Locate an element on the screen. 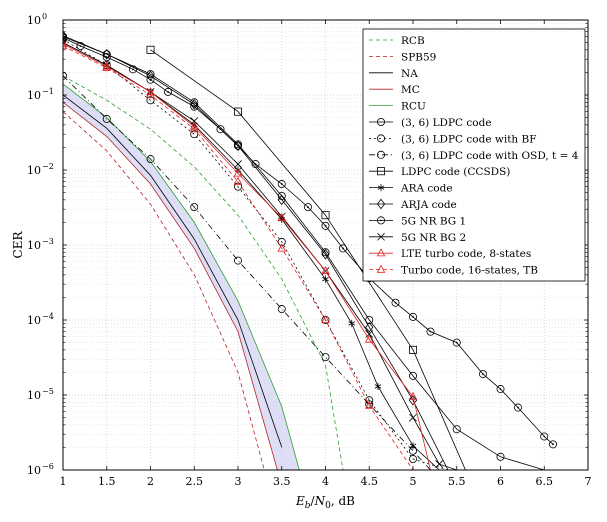 The image size is (607, 522). legend-label: (3, 6) LDPC code is located at coordinates (446, 123).